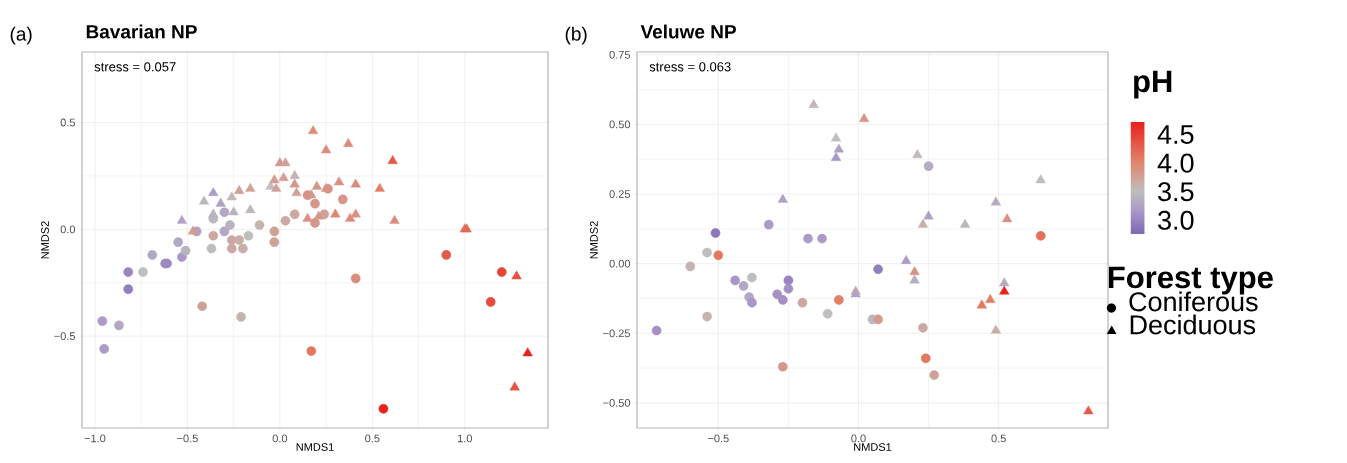 Image resolution: width=1347 pixels, height=463 pixels. Describe the element at coordinates (1193, 324) in the screenshot. I see `text: Deciduous` at that location.